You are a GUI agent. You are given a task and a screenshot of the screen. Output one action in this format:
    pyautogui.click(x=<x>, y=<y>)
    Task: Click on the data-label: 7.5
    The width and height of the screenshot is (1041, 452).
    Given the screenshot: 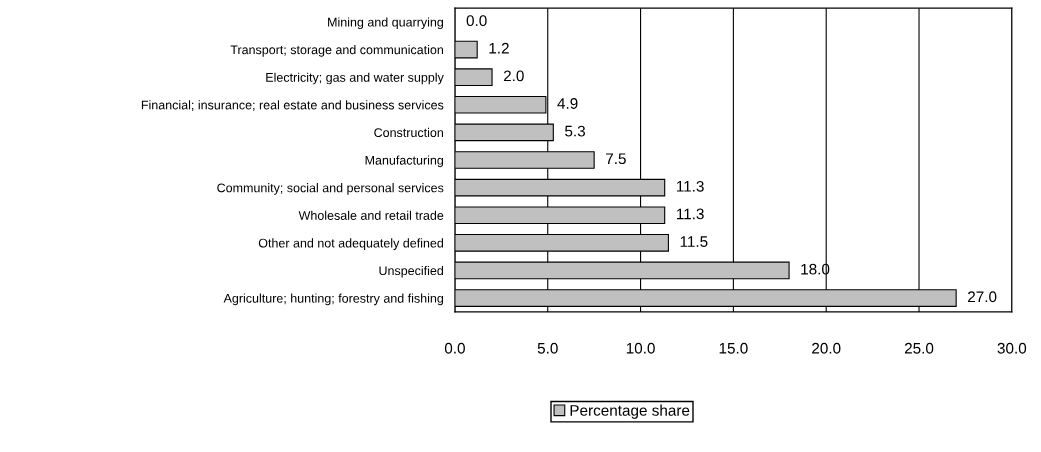 What is the action you would take?
    pyautogui.click(x=616, y=159)
    